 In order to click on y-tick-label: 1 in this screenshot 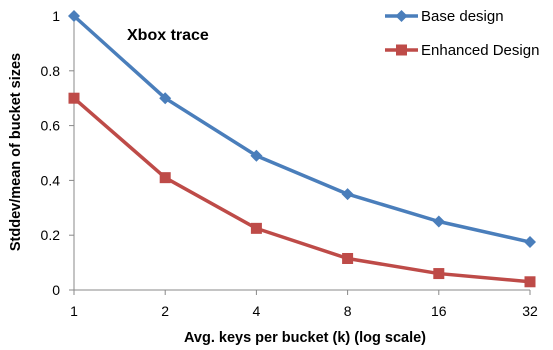, I will do `click(56, 16)`.